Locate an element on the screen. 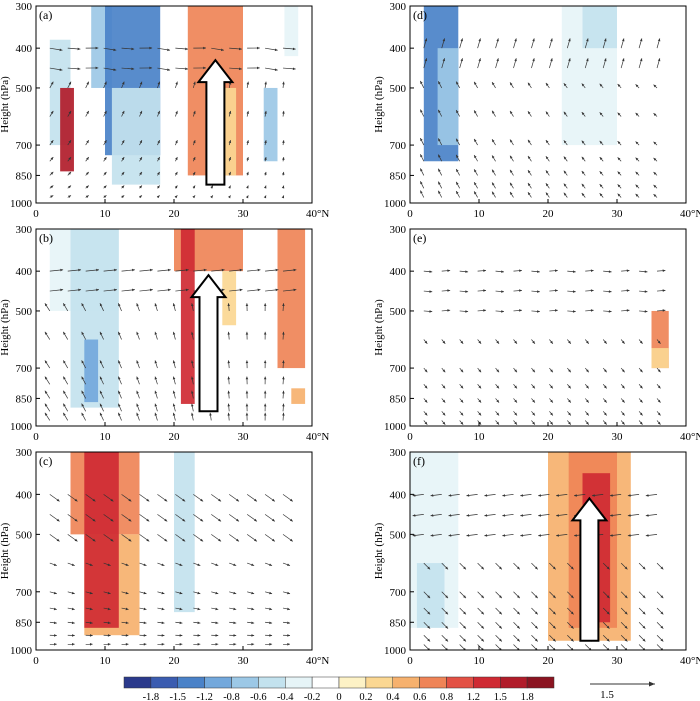 The width and height of the screenshot is (700, 701). x-tick-label: 0 is located at coordinates (410, 661).